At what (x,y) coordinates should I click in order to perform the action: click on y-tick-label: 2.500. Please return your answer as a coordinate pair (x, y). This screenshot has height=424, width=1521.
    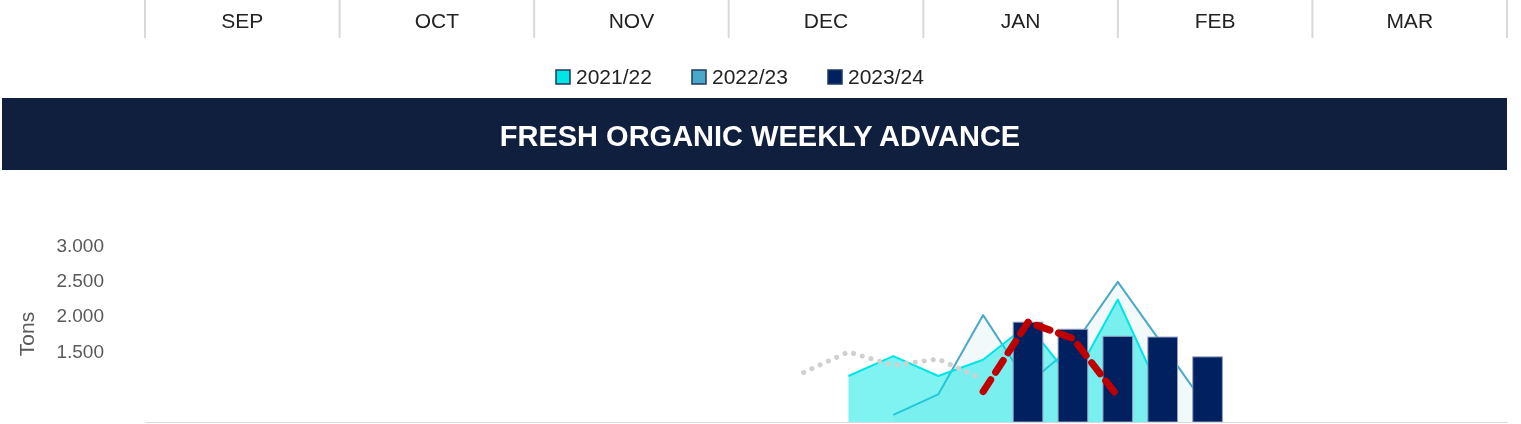
    Looking at the image, I should click on (80, 280).